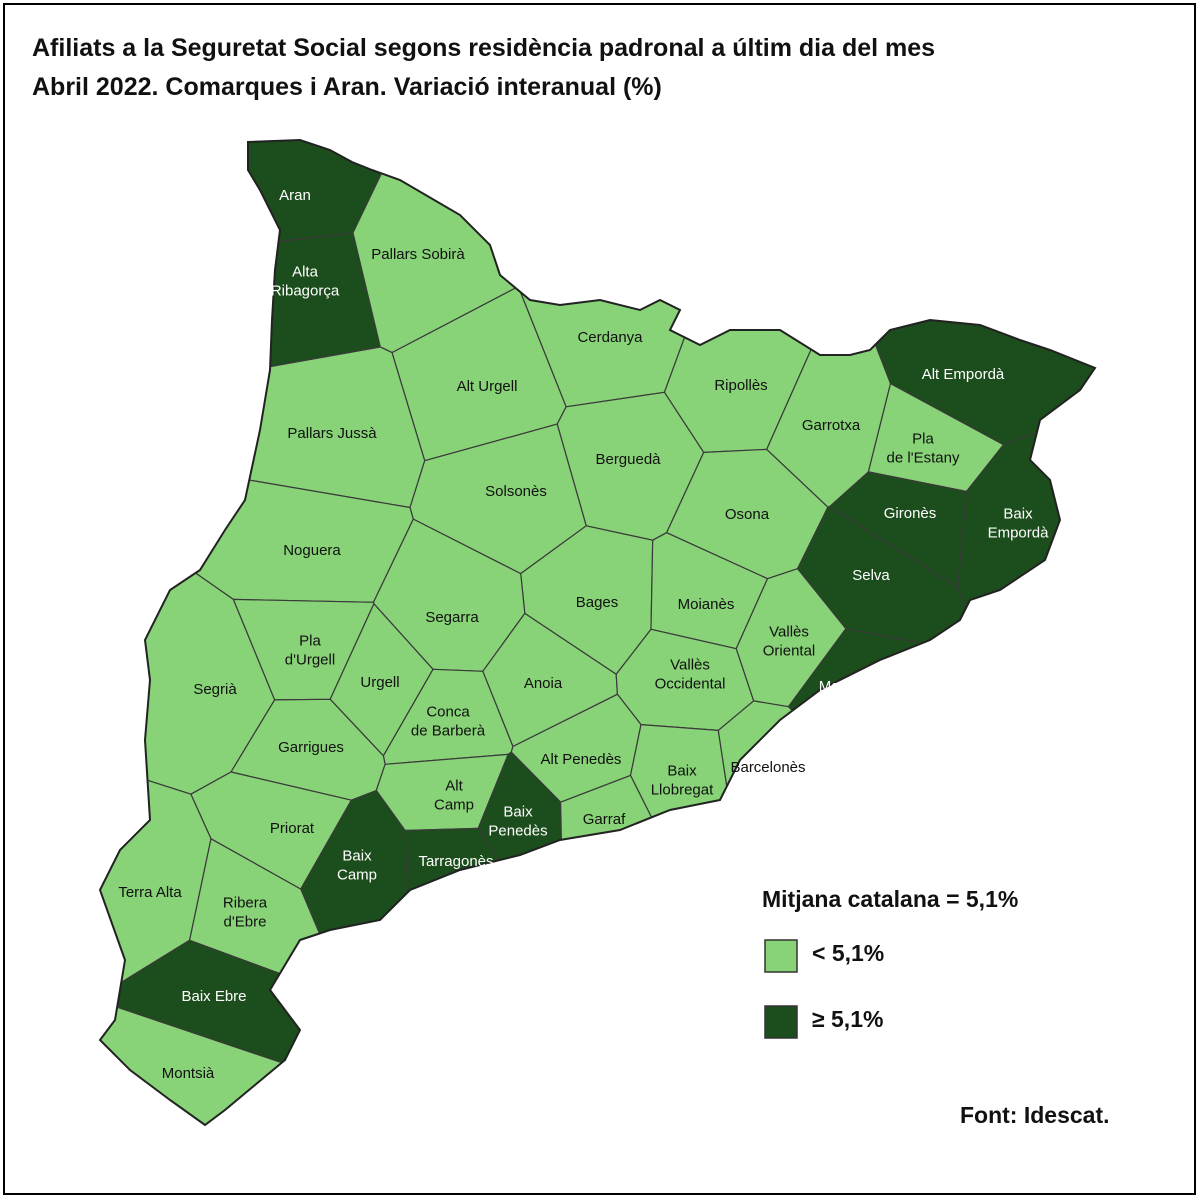  I want to click on region-label: Solsonès, so click(516, 491).